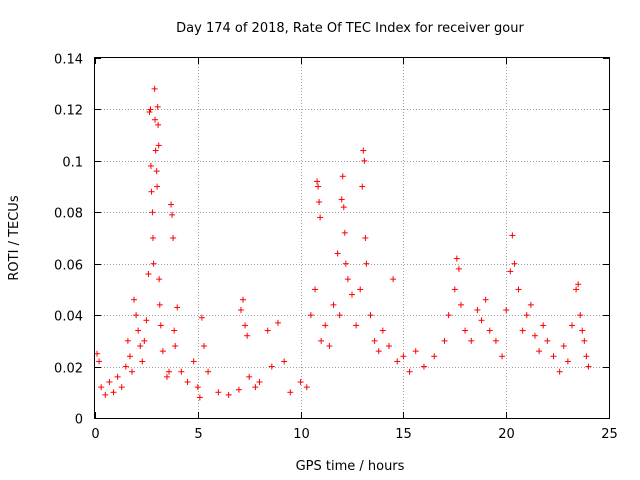 This screenshot has height=480, width=640. Describe the element at coordinates (79, 420) in the screenshot. I see `y-tick-label: 0` at that location.